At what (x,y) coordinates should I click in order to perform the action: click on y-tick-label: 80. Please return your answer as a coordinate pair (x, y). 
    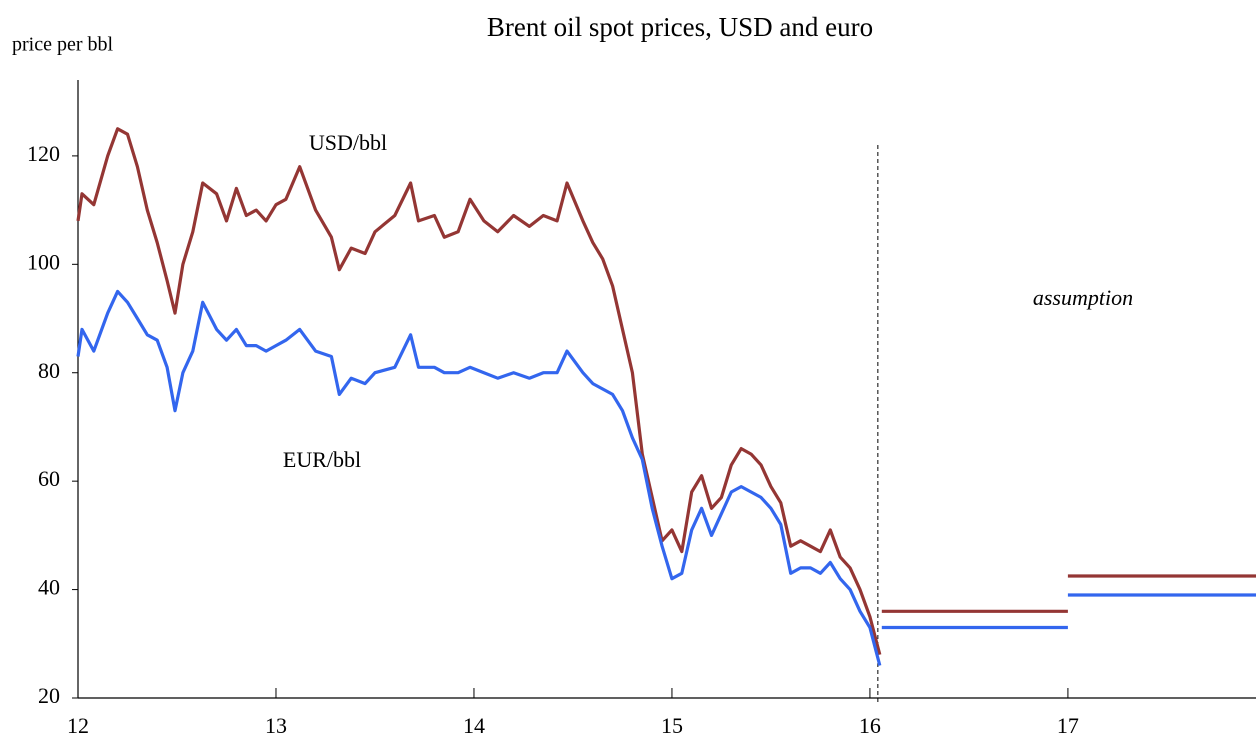
    Looking at the image, I should click on (49, 370).